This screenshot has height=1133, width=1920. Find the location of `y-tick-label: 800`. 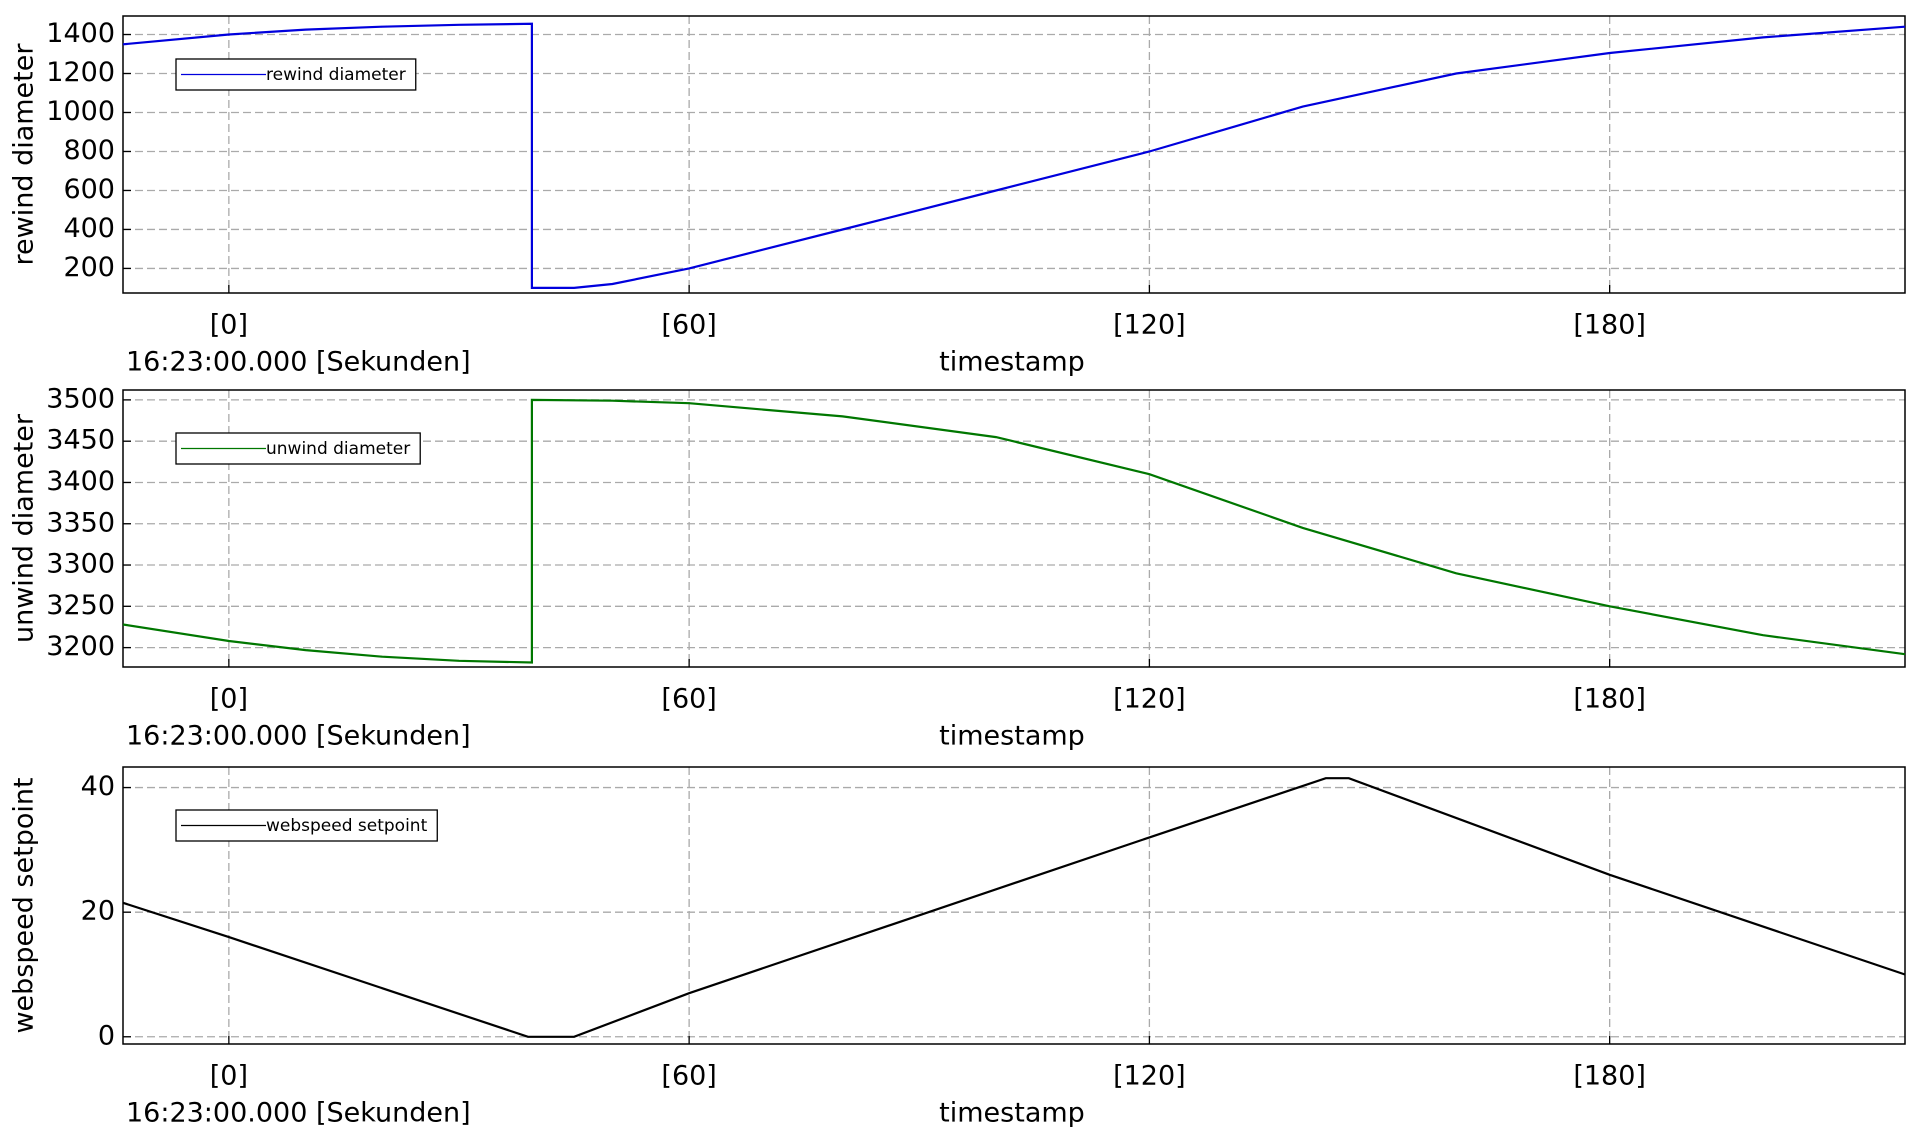

y-tick-label: 800 is located at coordinates (89, 150).